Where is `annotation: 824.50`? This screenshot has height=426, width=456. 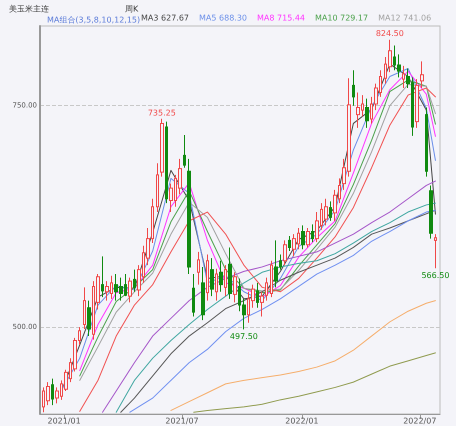
annotation: 824.50 is located at coordinates (390, 33).